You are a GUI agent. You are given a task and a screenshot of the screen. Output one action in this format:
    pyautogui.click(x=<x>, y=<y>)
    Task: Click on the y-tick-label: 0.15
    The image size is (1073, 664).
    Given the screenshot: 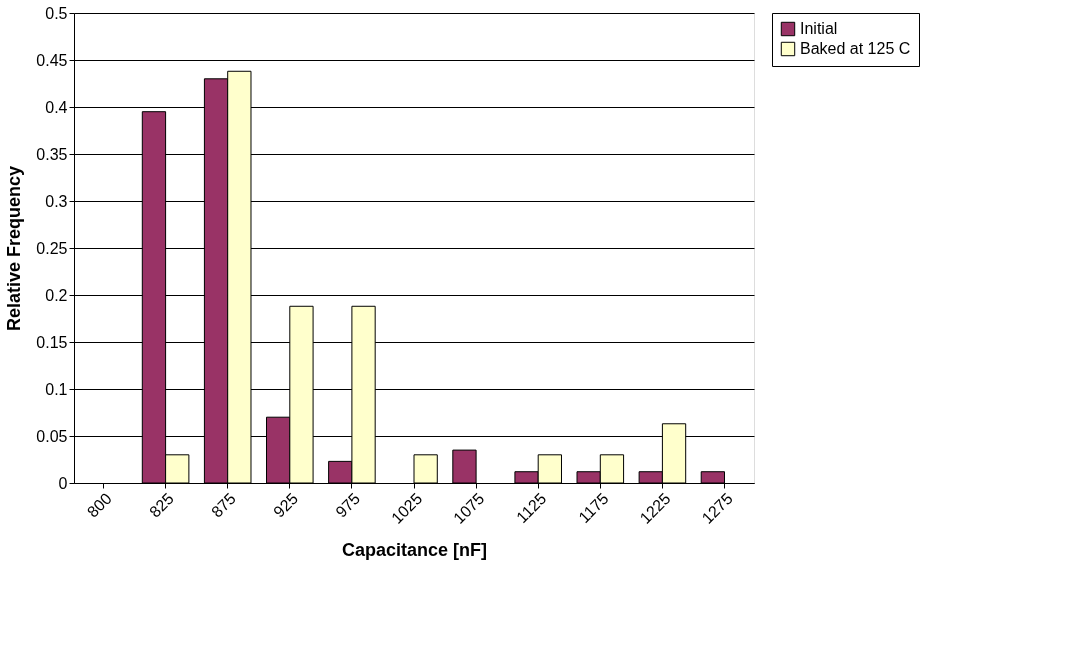 What is the action you would take?
    pyautogui.click(x=52, y=342)
    